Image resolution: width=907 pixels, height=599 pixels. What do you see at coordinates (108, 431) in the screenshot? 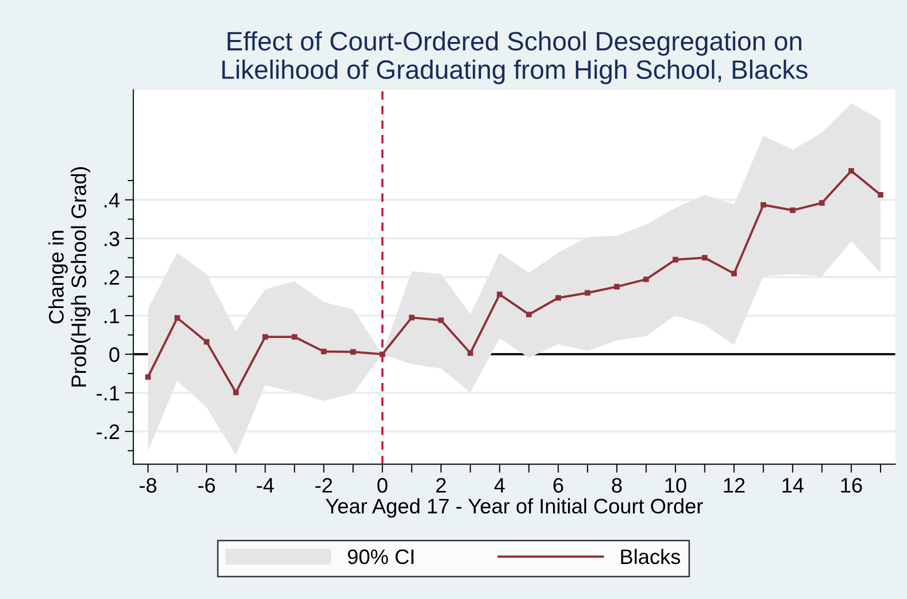
I see `y-tick-label: -.2` at bounding box center [108, 431].